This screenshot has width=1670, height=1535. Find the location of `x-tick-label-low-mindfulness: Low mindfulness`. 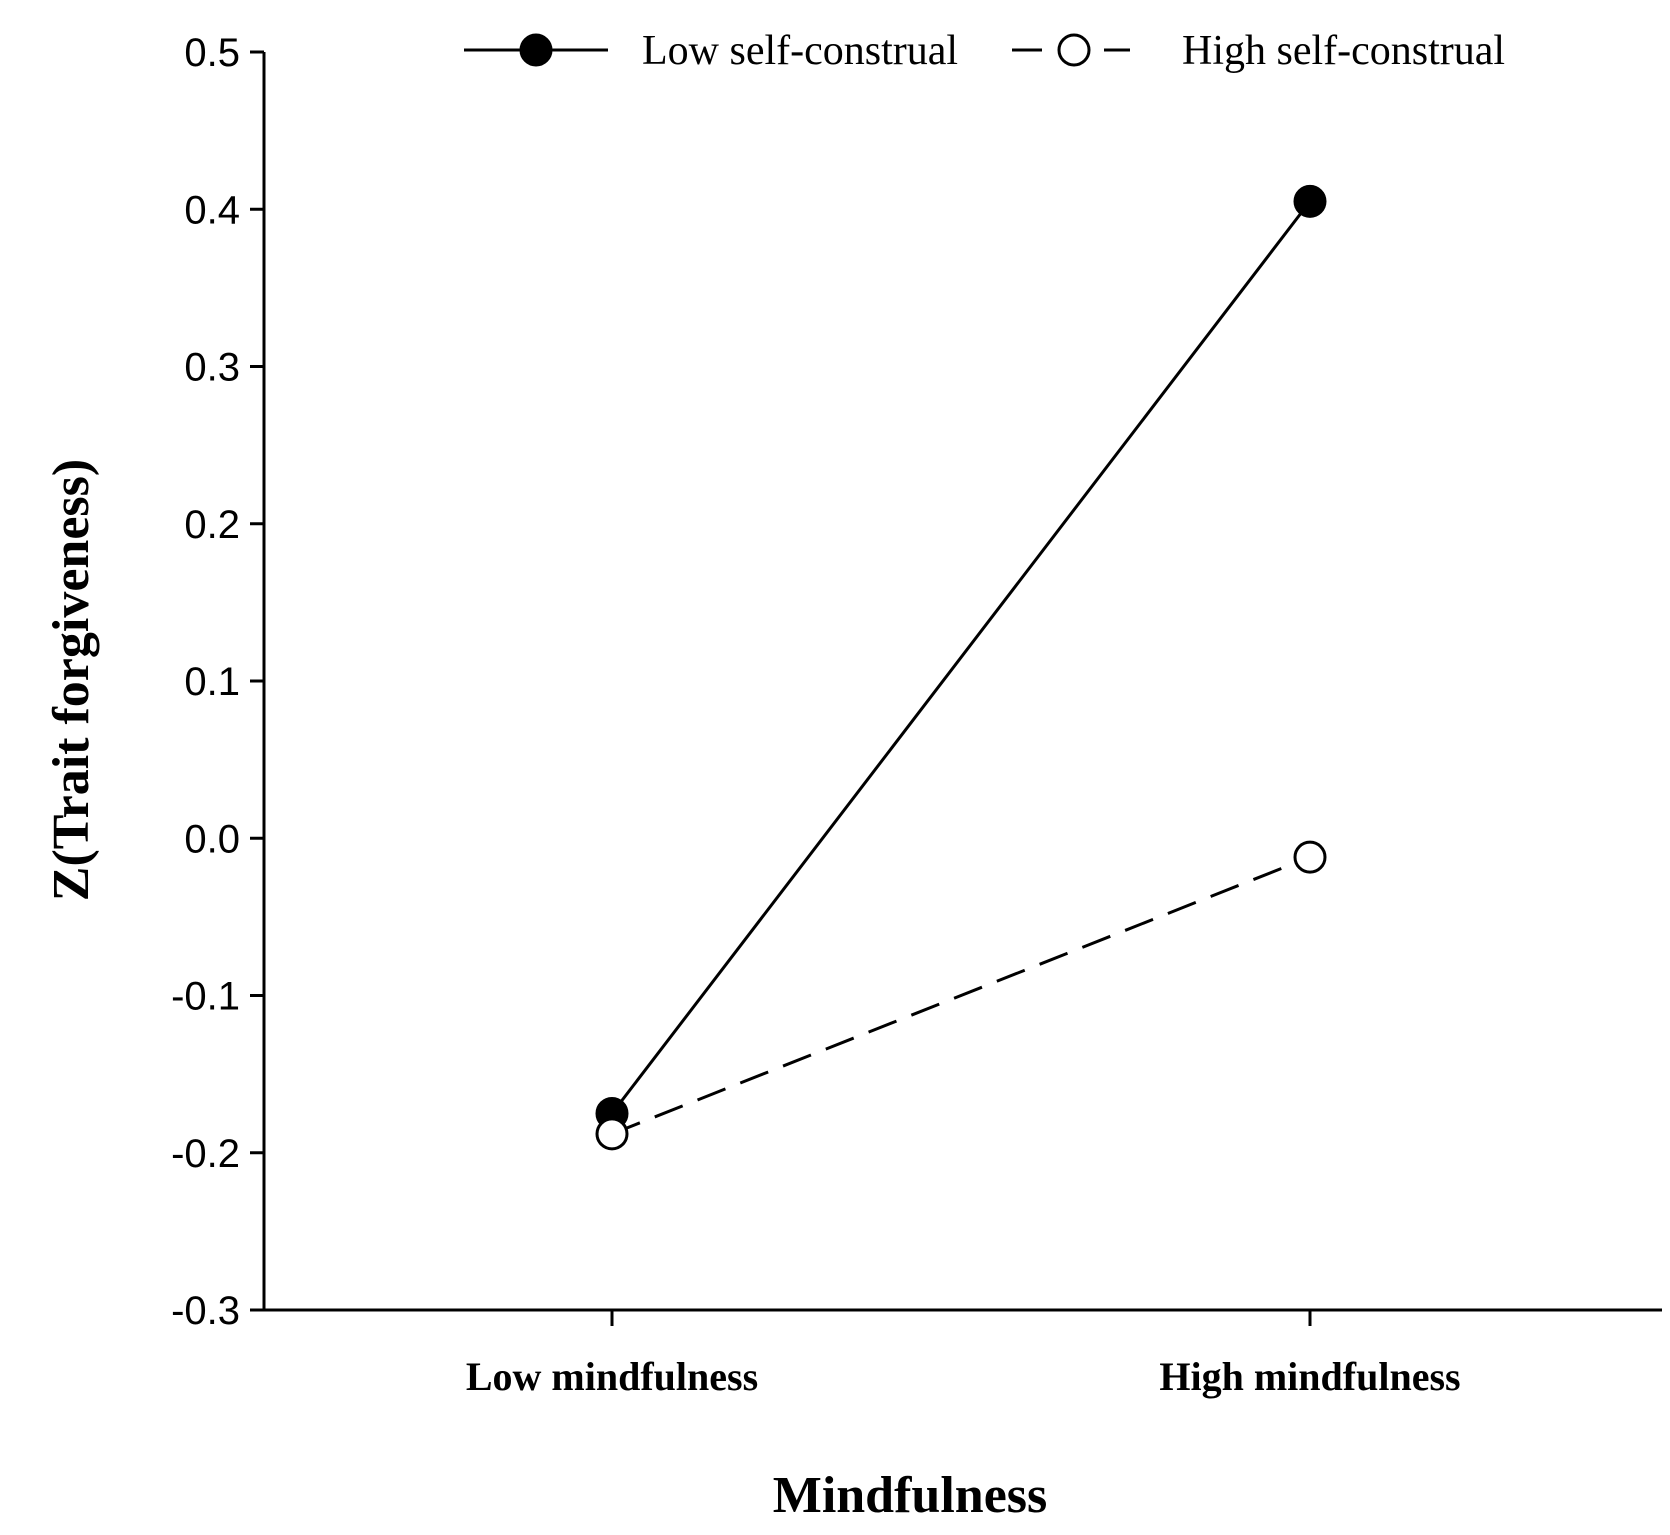

x-tick-label-low-mindfulness: Low mindfulness is located at coordinates (612, 1376).